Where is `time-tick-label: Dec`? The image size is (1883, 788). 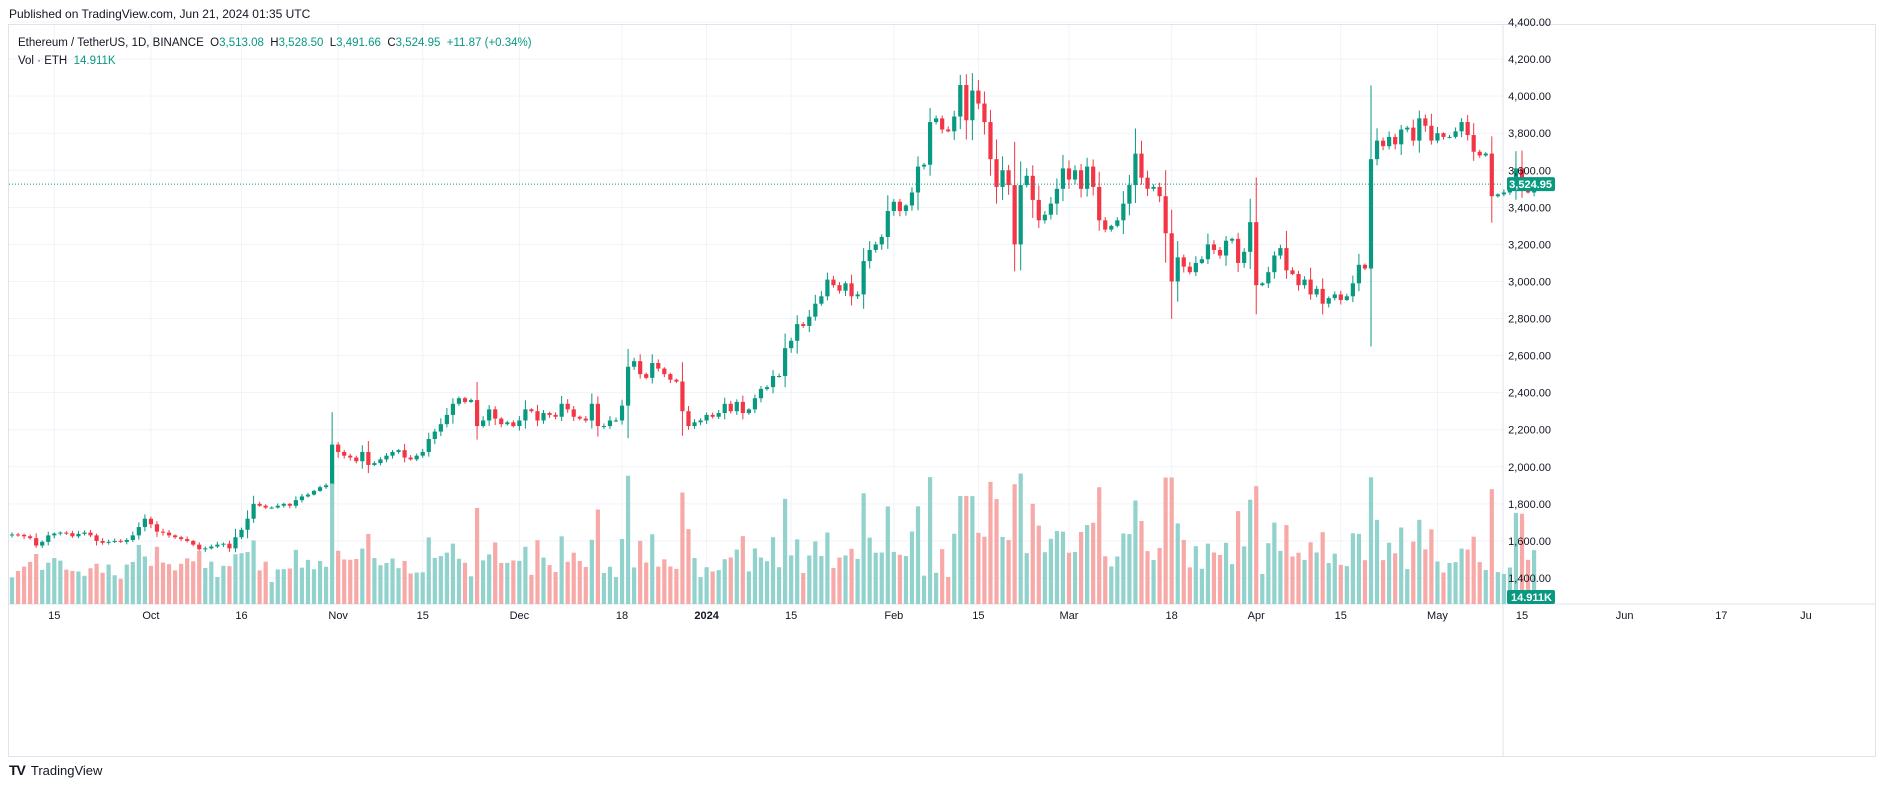
time-tick-label: Dec is located at coordinates (520, 616).